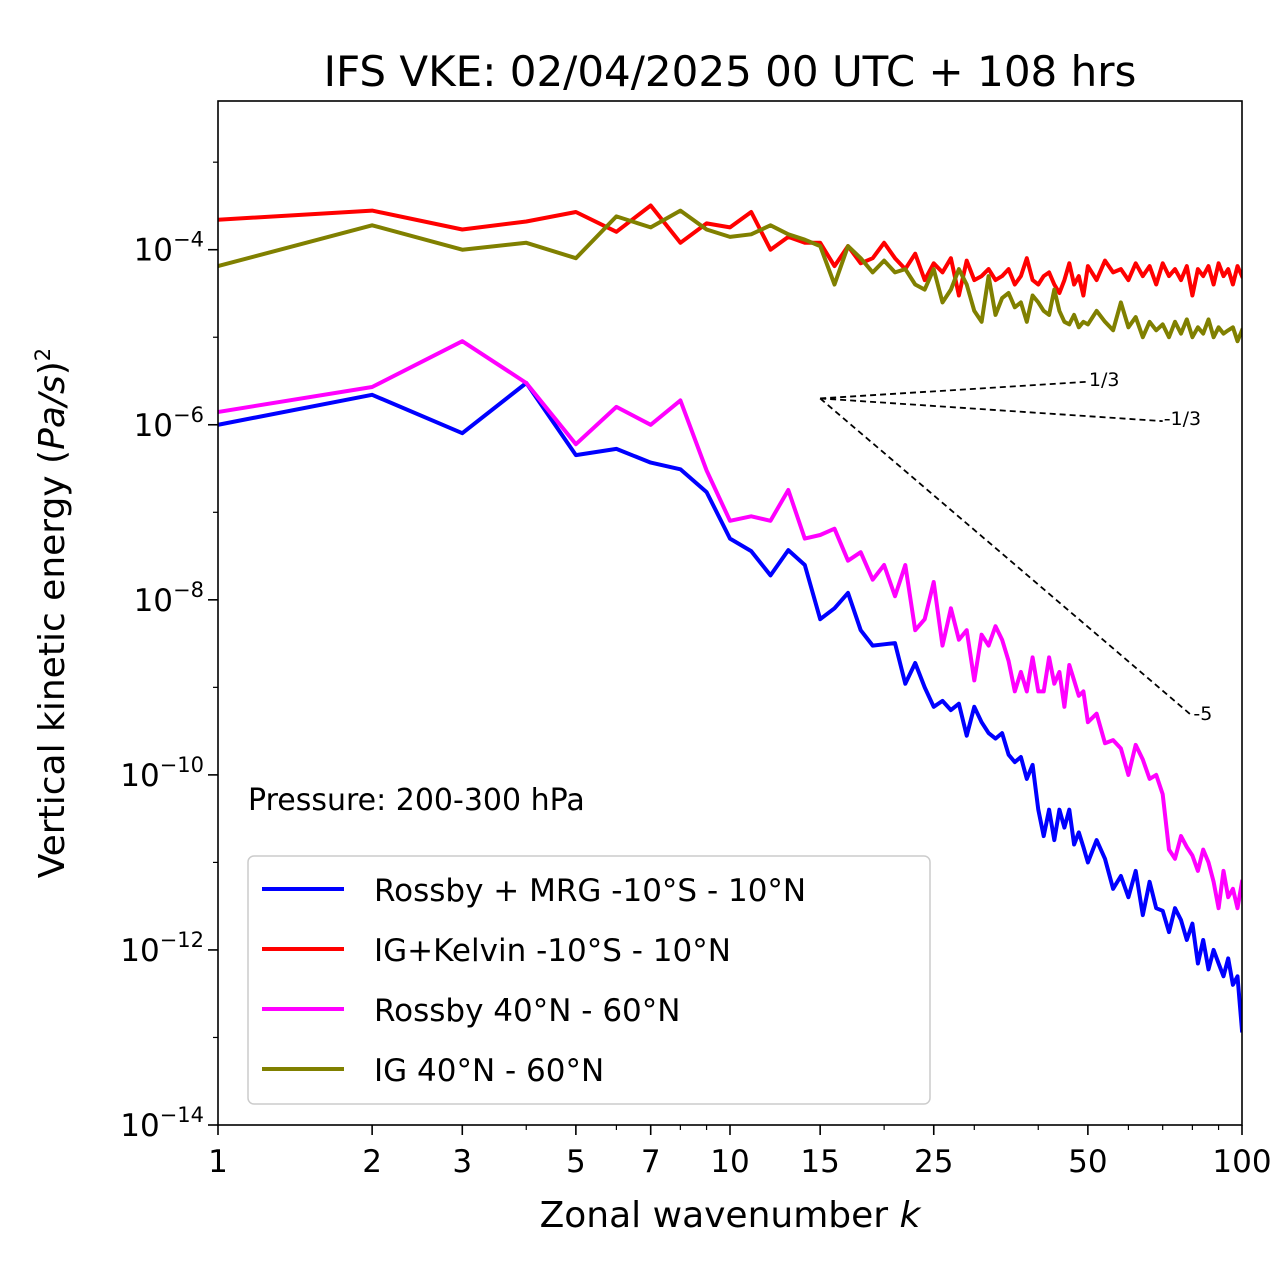 This screenshot has height=1288, width=1280. What do you see at coordinates (182, 765) in the screenshot?
I see `y-tick-exp-4: −10` at bounding box center [182, 765].